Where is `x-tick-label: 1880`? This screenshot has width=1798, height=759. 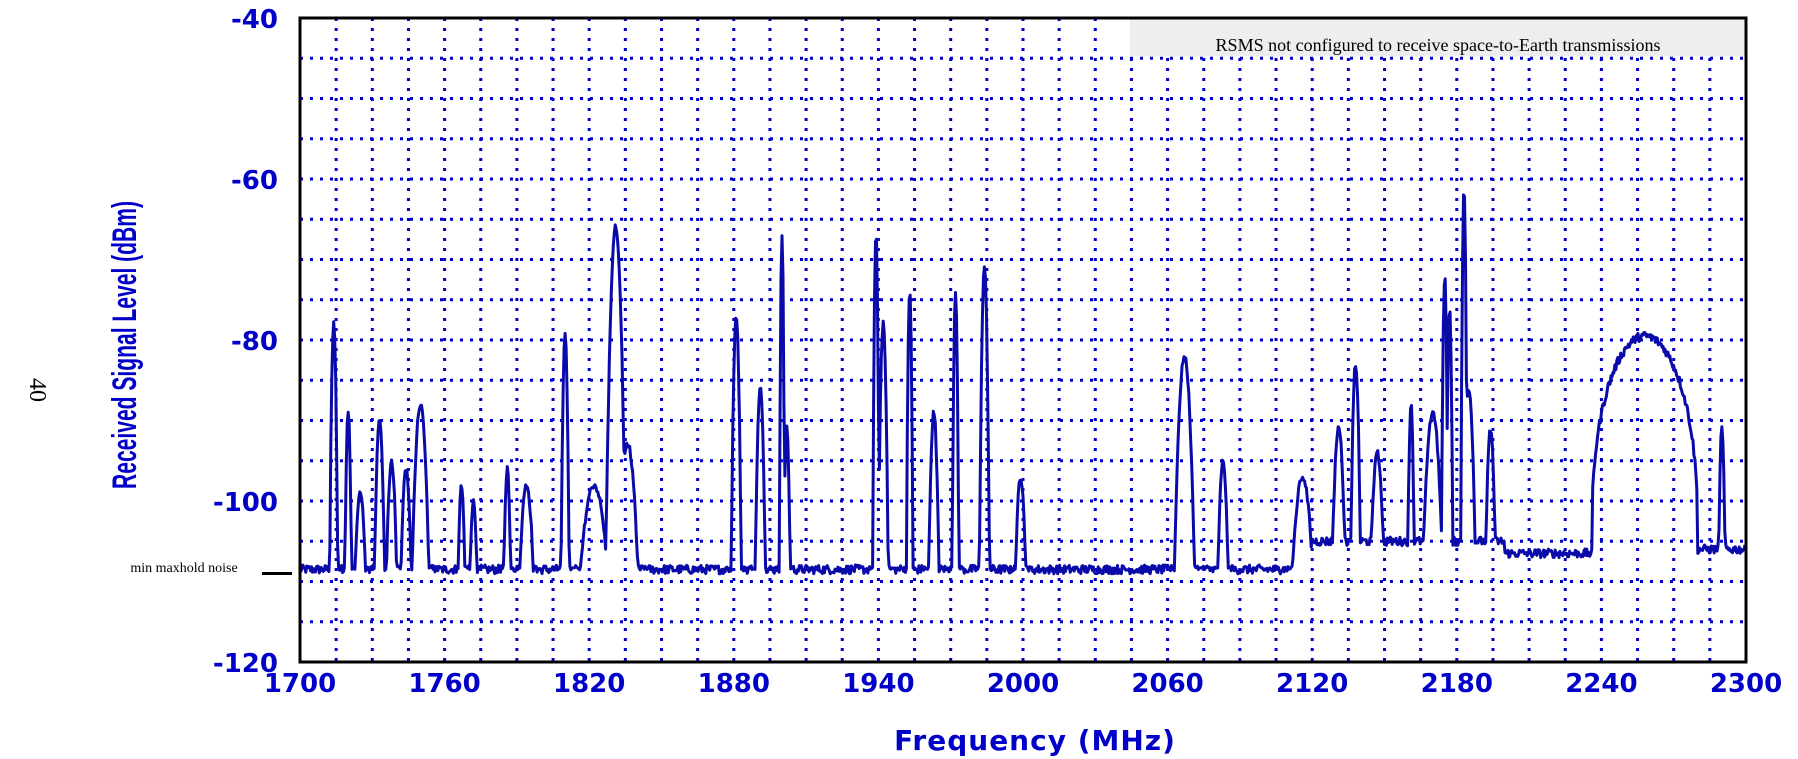
x-tick-label: 1880 is located at coordinates (734, 684).